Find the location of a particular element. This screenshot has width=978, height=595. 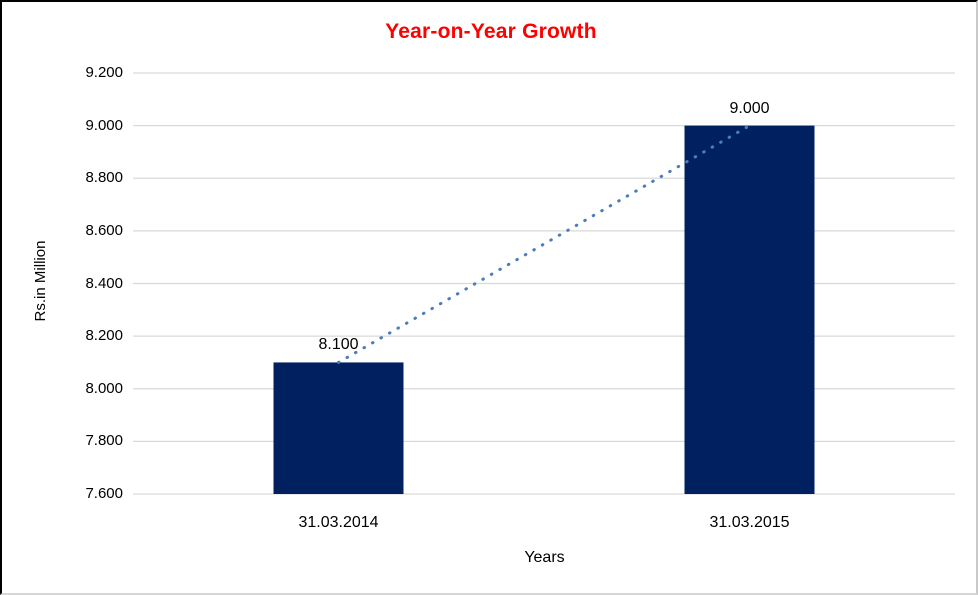

y-tick-label: 9.000 is located at coordinates (104, 125).